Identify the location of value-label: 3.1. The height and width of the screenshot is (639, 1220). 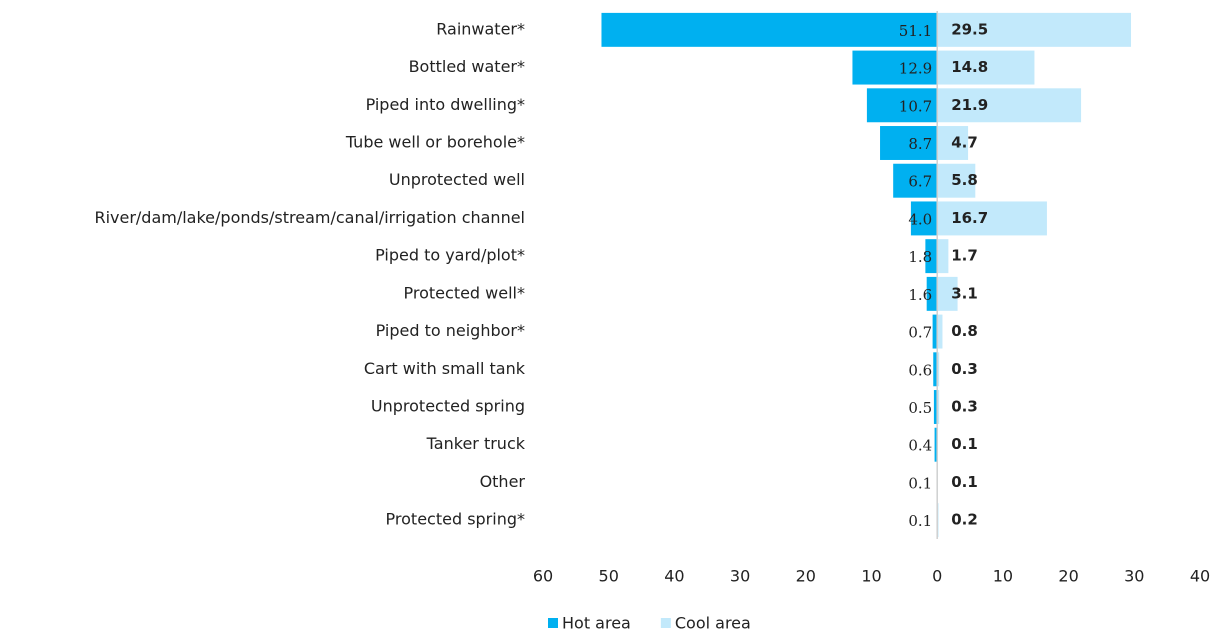
(964, 293).